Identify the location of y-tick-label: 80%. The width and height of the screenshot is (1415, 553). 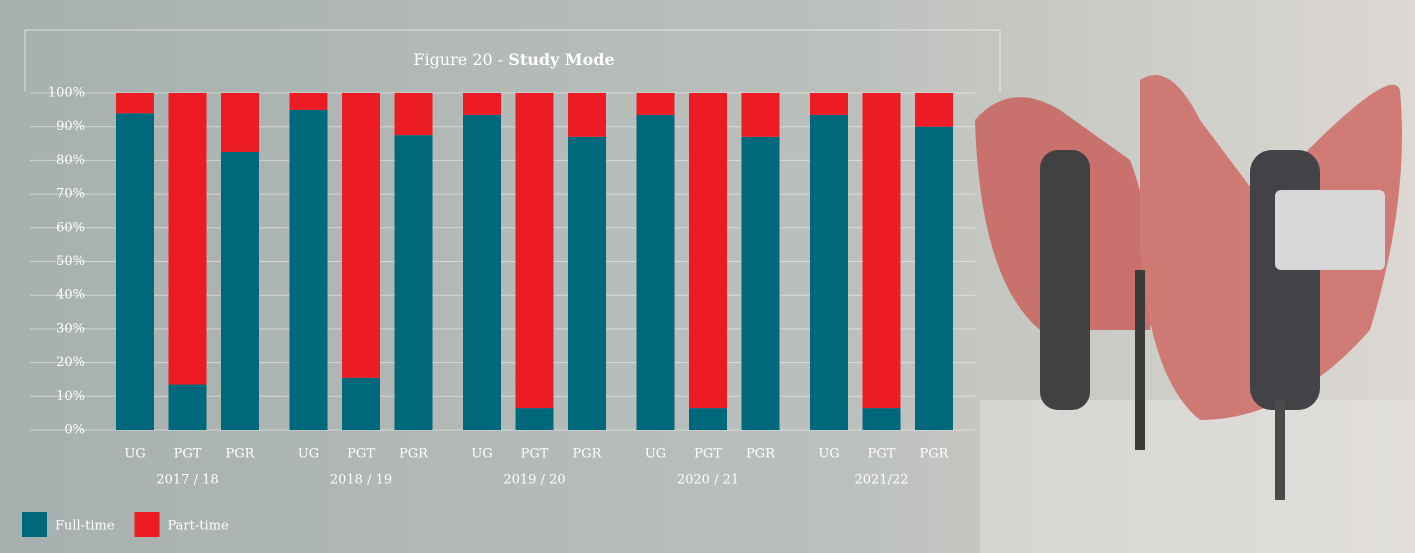
(70, 160).